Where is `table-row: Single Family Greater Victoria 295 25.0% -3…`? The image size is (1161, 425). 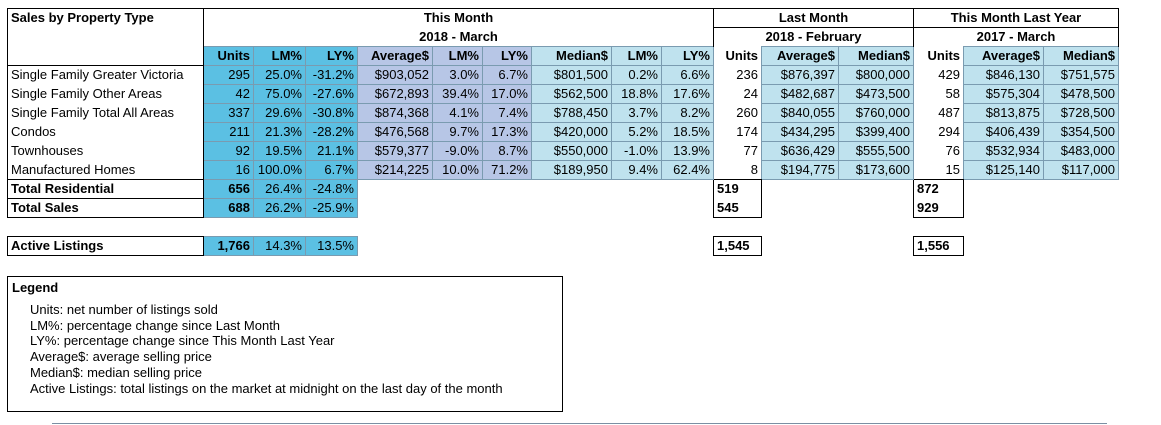
table-row: Single Family Greater Victoria 295 25.0% -3… is located at coordinates (563, 75).